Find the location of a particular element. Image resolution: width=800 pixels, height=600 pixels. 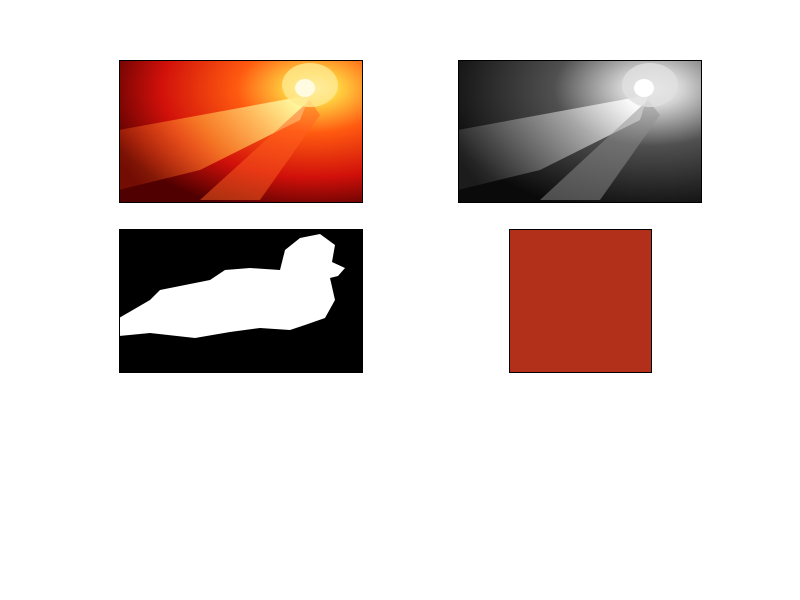

color-image is located at coordinates (240, 131).